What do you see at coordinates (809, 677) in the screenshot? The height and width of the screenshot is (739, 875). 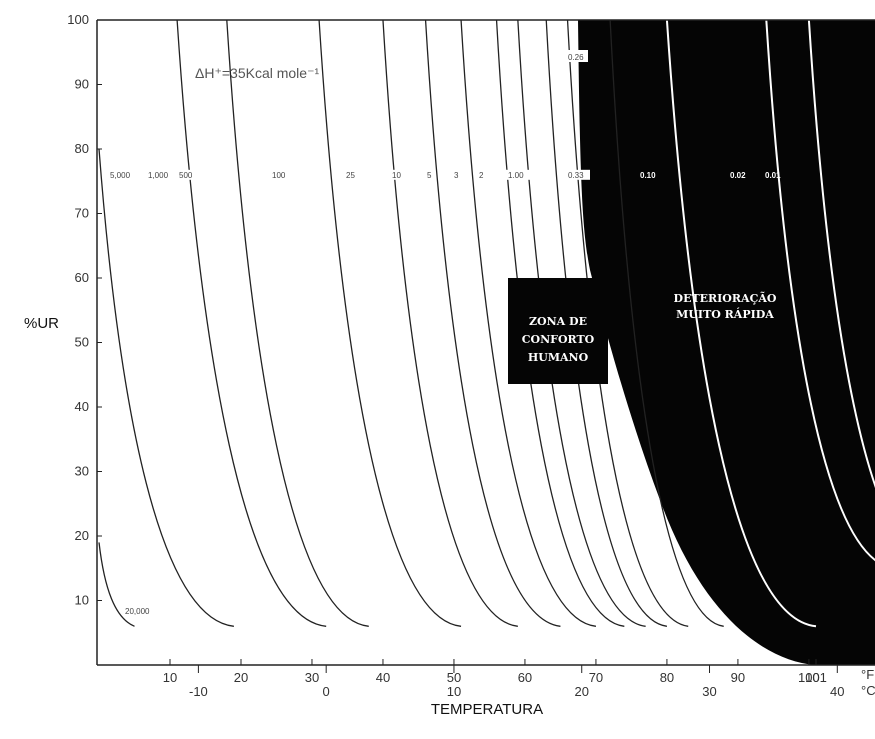 I see `x-tick-label-f: 100` at bounding box center [809, 677].